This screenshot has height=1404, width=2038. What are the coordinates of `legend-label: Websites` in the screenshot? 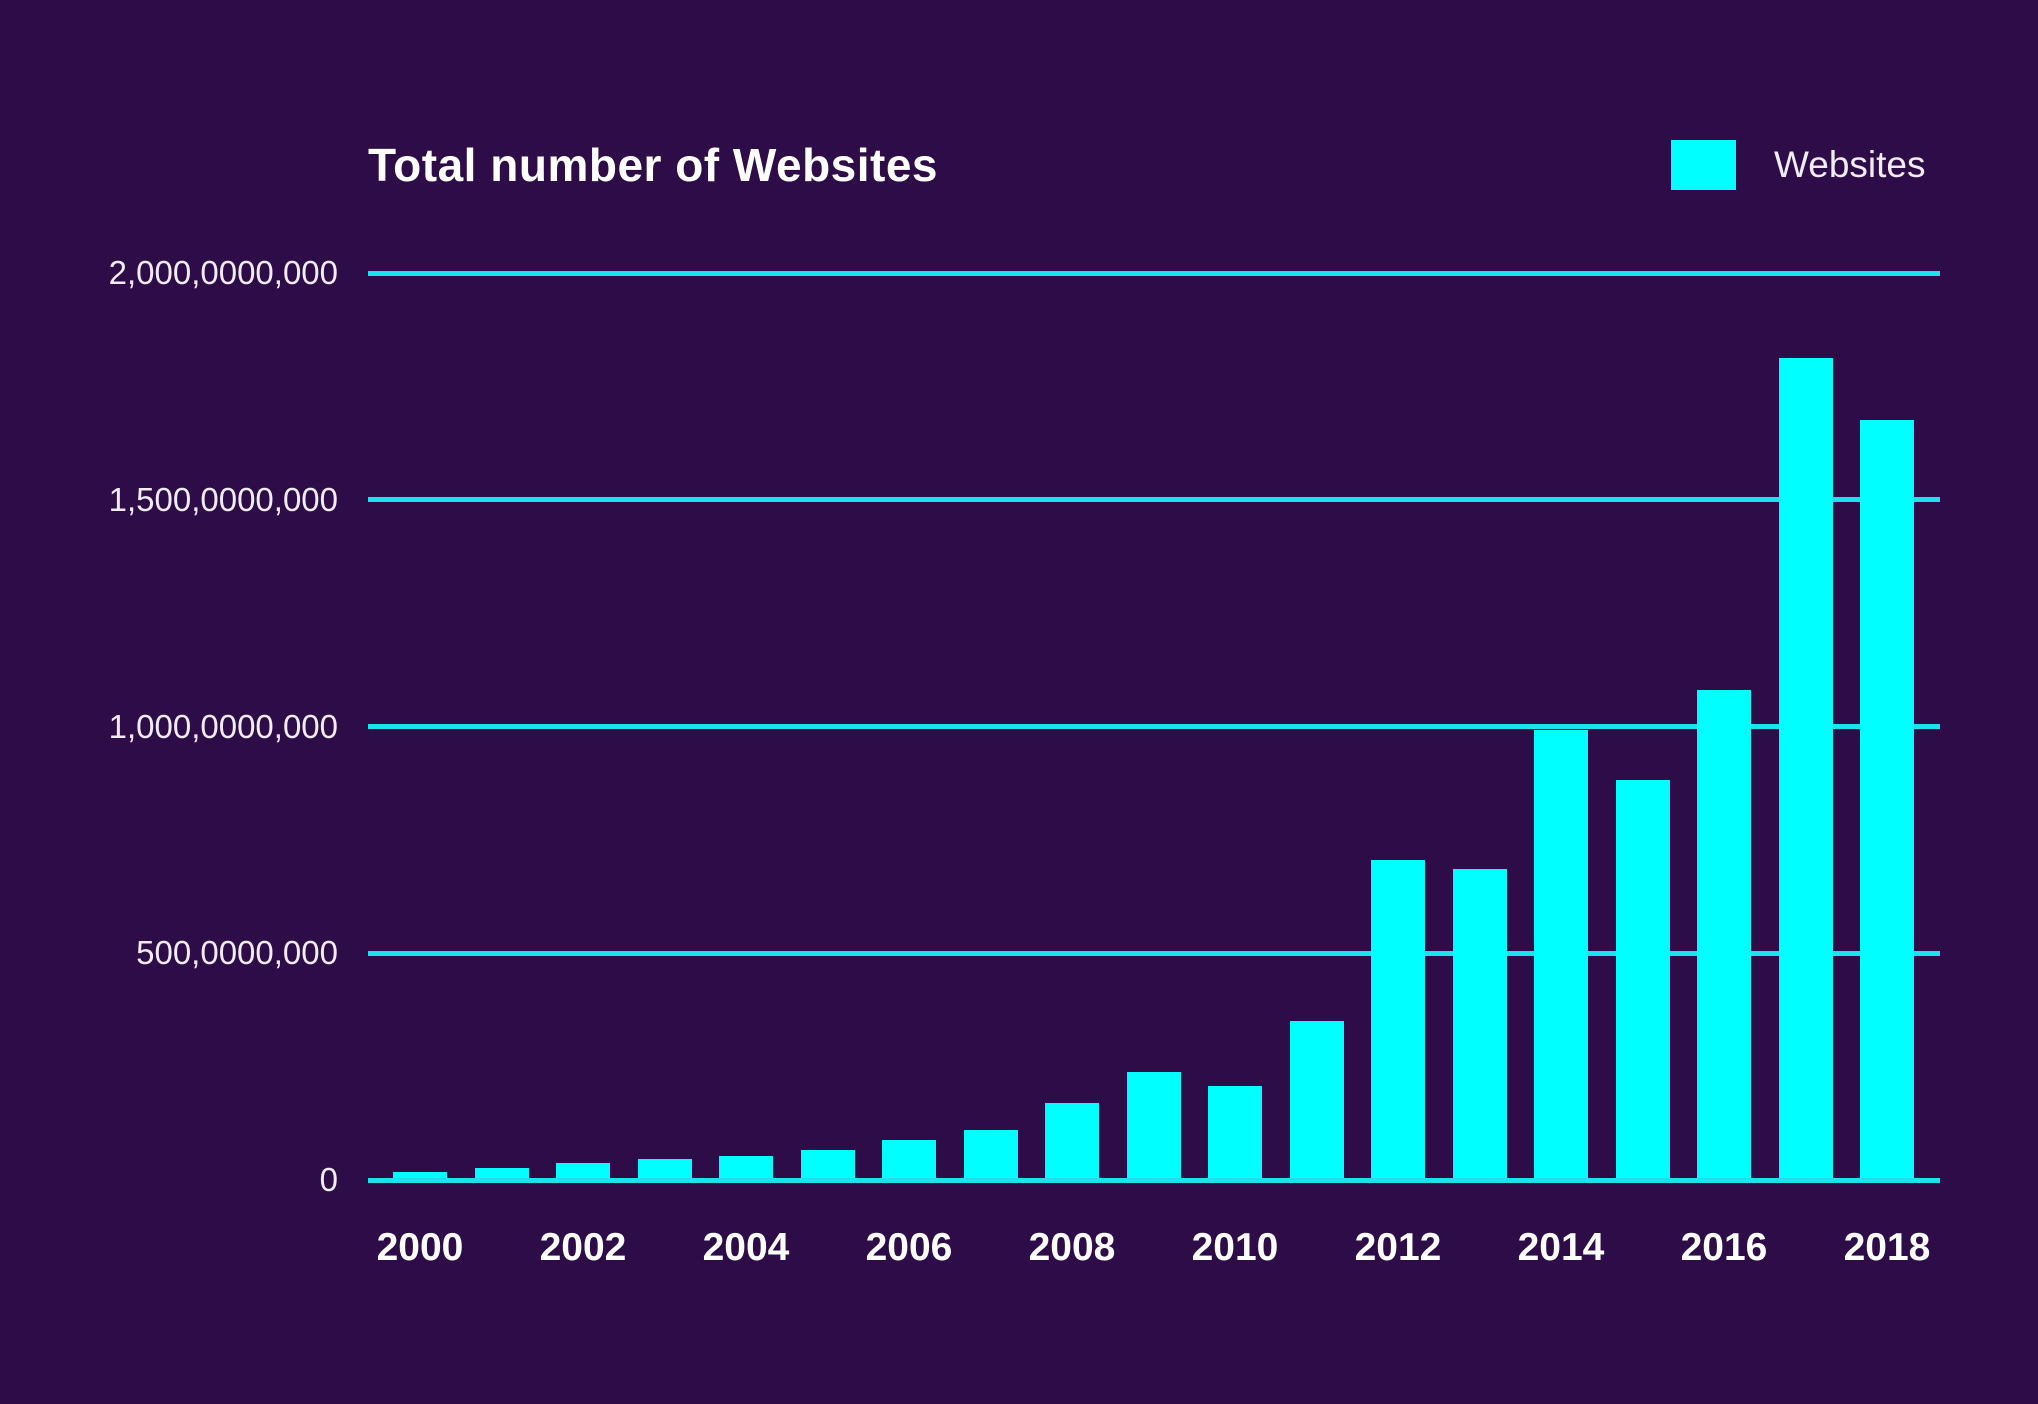 It's located at (1850, 164).